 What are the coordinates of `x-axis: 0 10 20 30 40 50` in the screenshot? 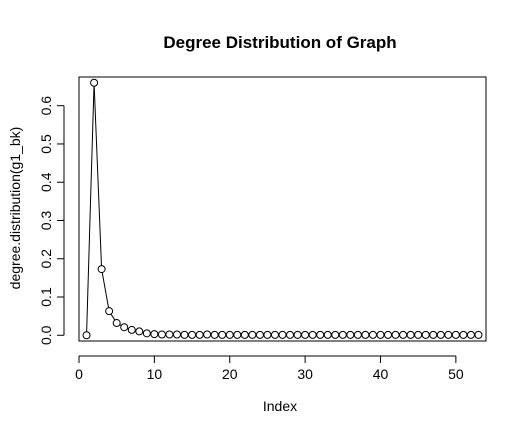 It's located at (269, 368).